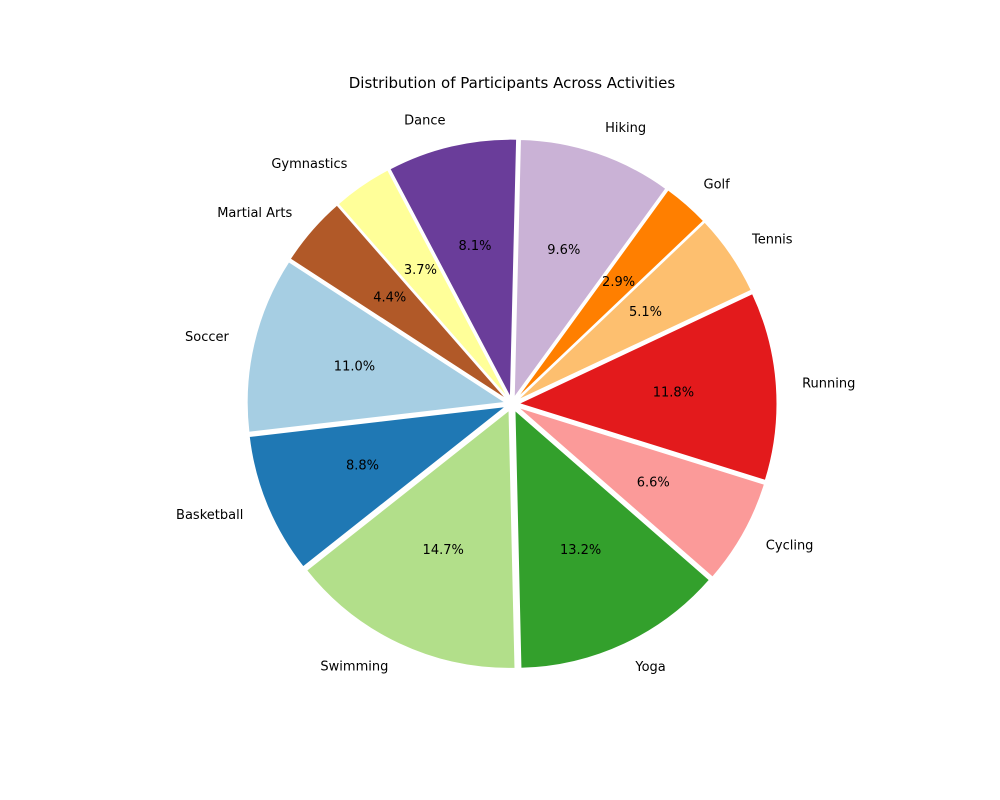  I want to click on category-label-martial-arts: Martial Arts, so click(254, 213).